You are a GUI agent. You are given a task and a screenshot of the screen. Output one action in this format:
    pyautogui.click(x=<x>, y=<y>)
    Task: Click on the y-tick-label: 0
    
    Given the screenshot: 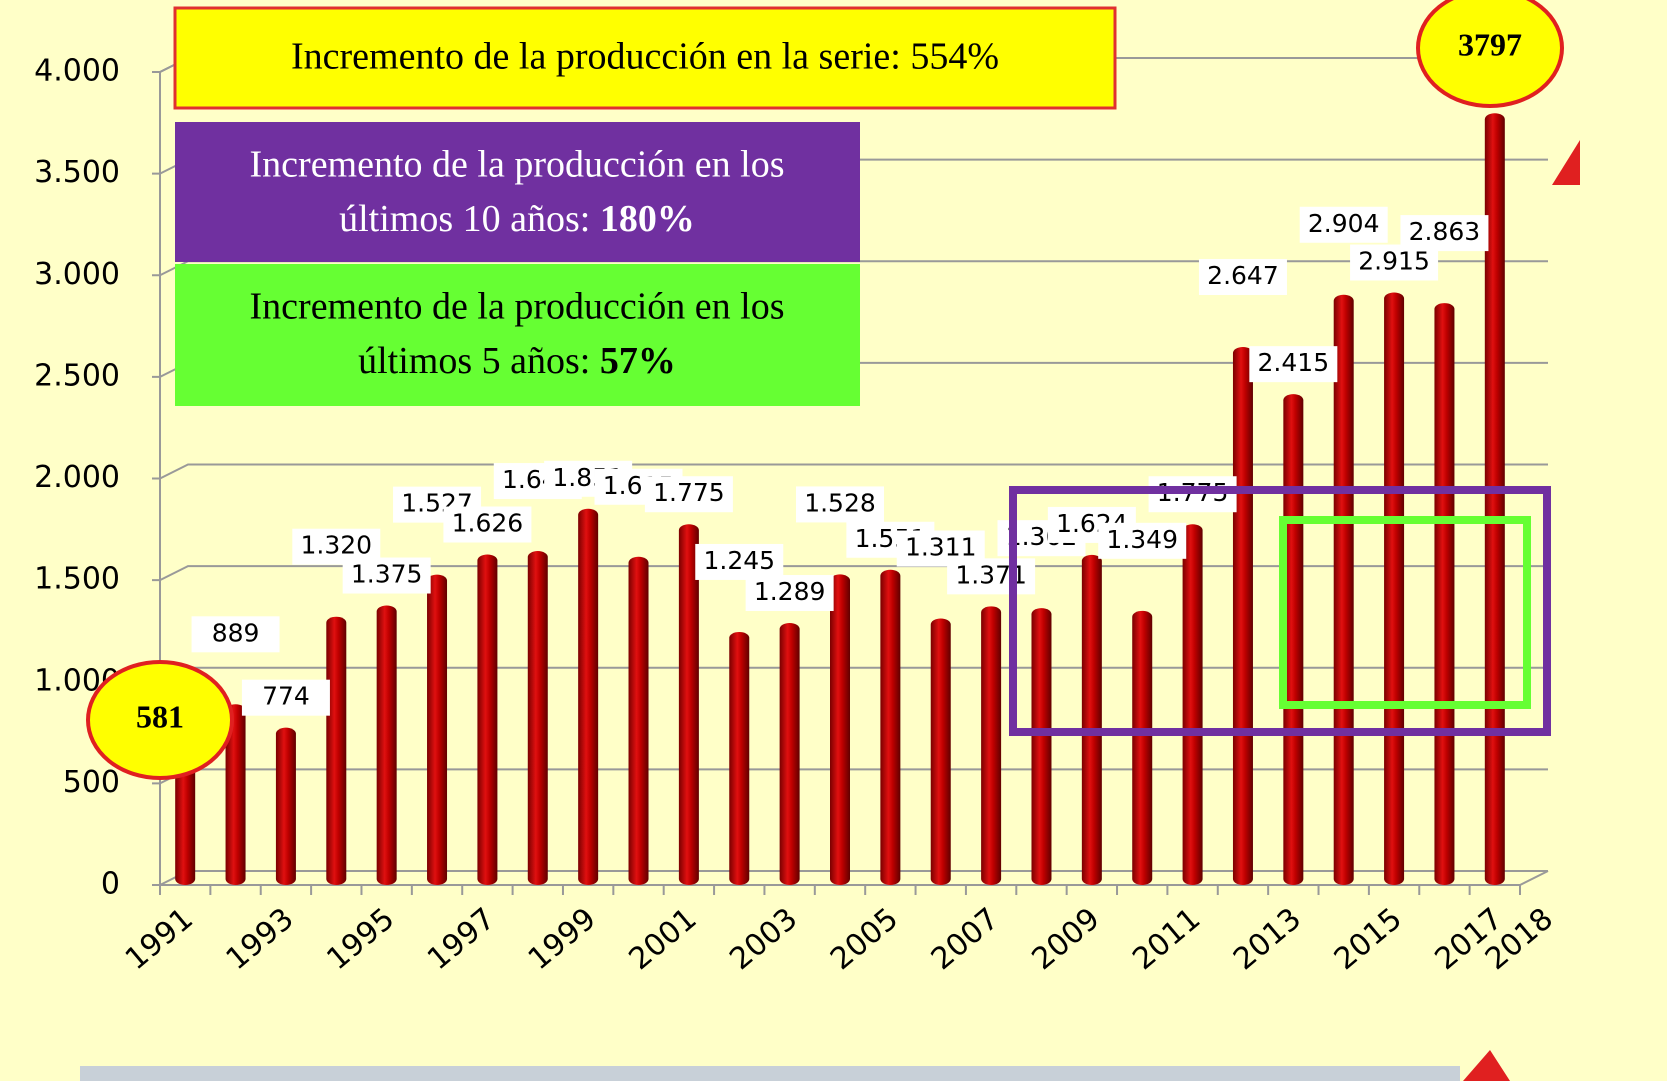 What is the action you would take?
    pyautogui.click(x=110, y=884)
    